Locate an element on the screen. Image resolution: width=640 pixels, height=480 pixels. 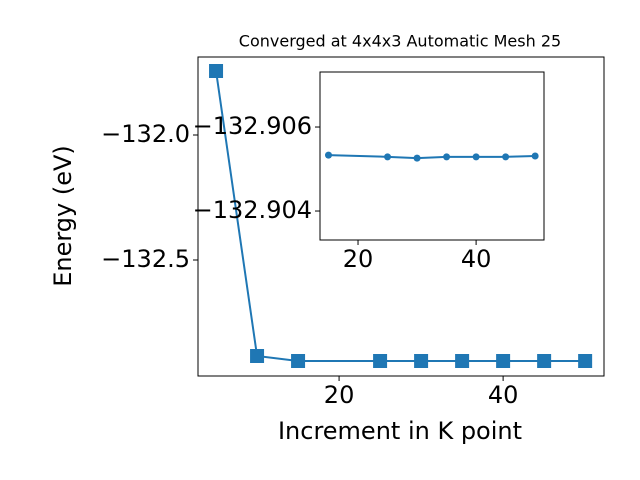
chart-title: Converged at 4x4x3 Automatic Mesh 25 is located at coordinates (400, 41).